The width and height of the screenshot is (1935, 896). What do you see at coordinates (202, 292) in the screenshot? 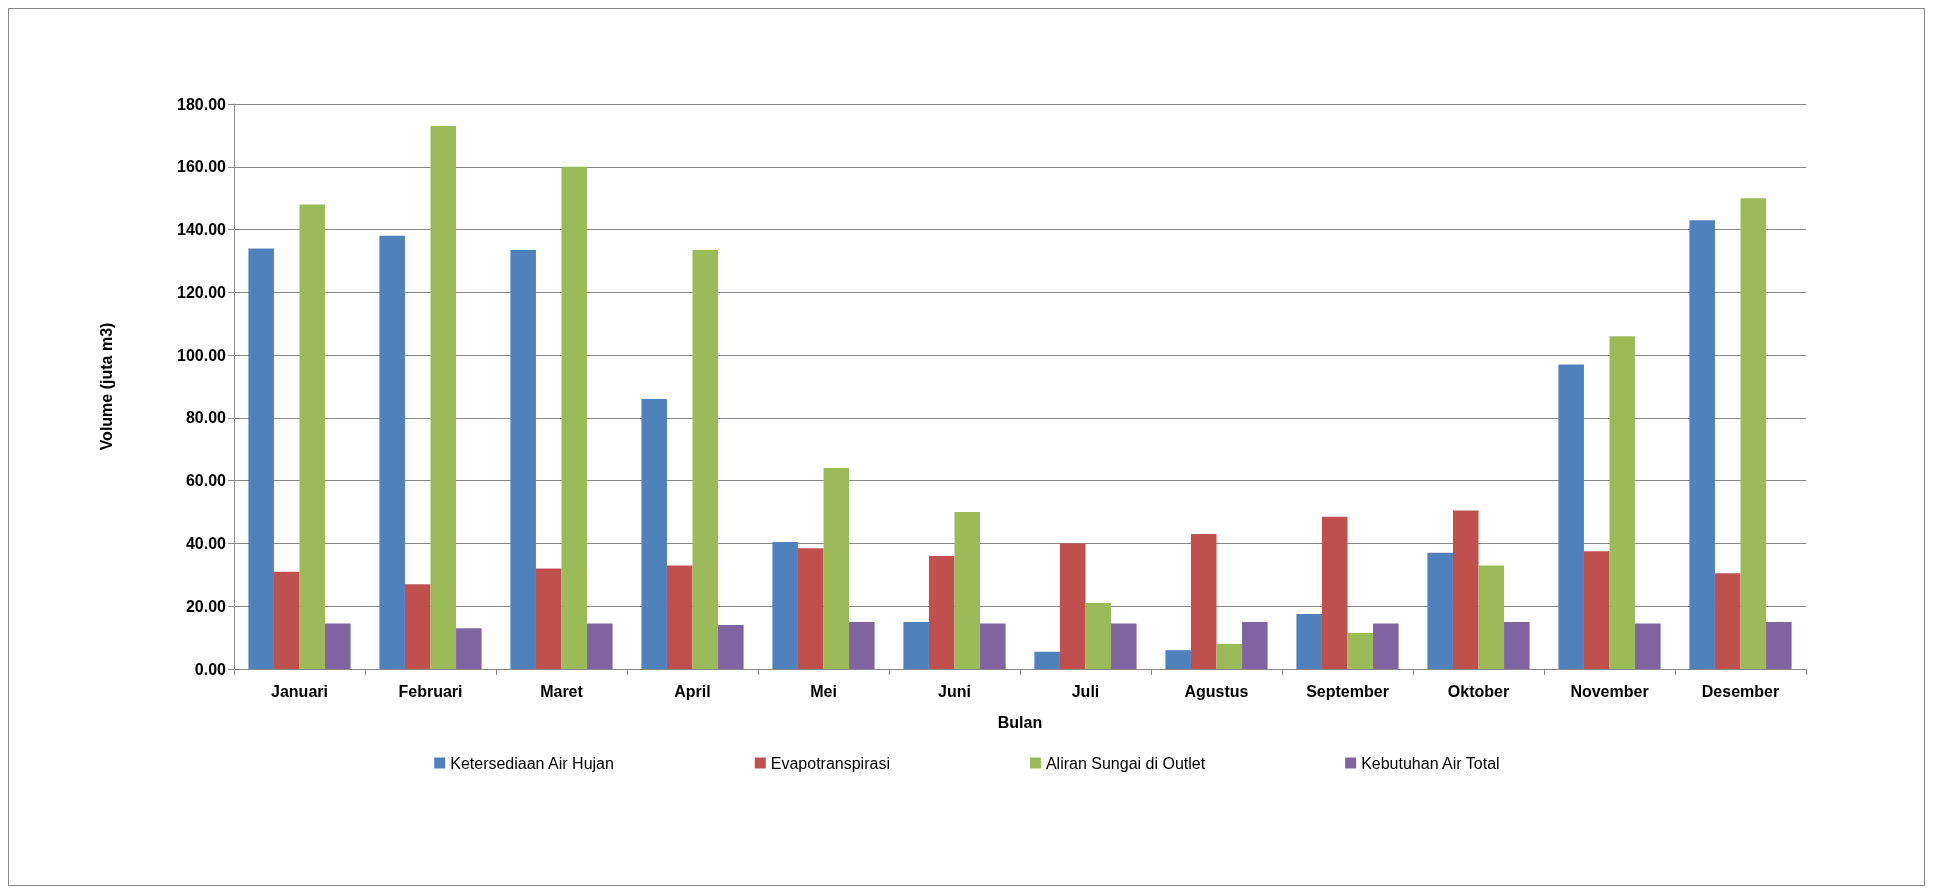
I see `y-tick-label: 120.00` at bounding box center [202, 292].